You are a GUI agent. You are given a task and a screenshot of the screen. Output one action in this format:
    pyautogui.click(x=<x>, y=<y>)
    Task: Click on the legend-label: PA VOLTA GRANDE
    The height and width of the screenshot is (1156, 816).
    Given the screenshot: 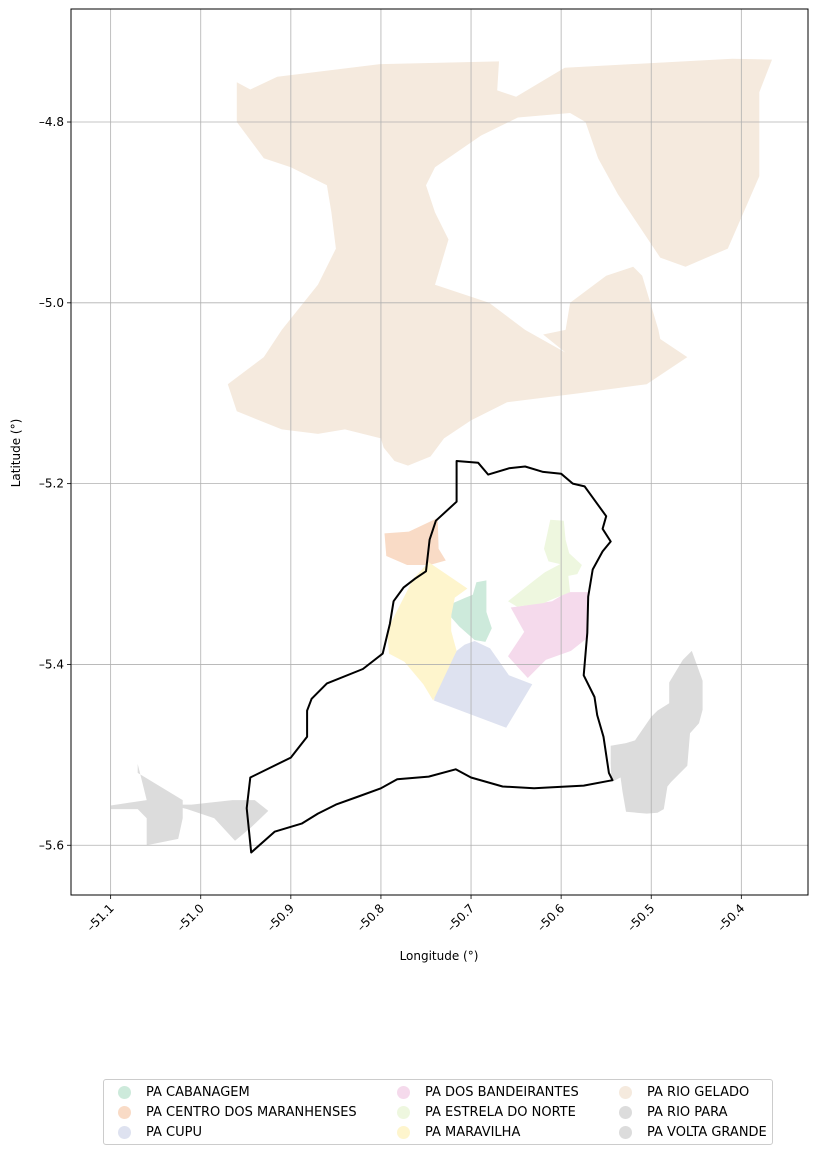 What is the action you would take?
    pyautogui.click(x=707, y=1132)
    